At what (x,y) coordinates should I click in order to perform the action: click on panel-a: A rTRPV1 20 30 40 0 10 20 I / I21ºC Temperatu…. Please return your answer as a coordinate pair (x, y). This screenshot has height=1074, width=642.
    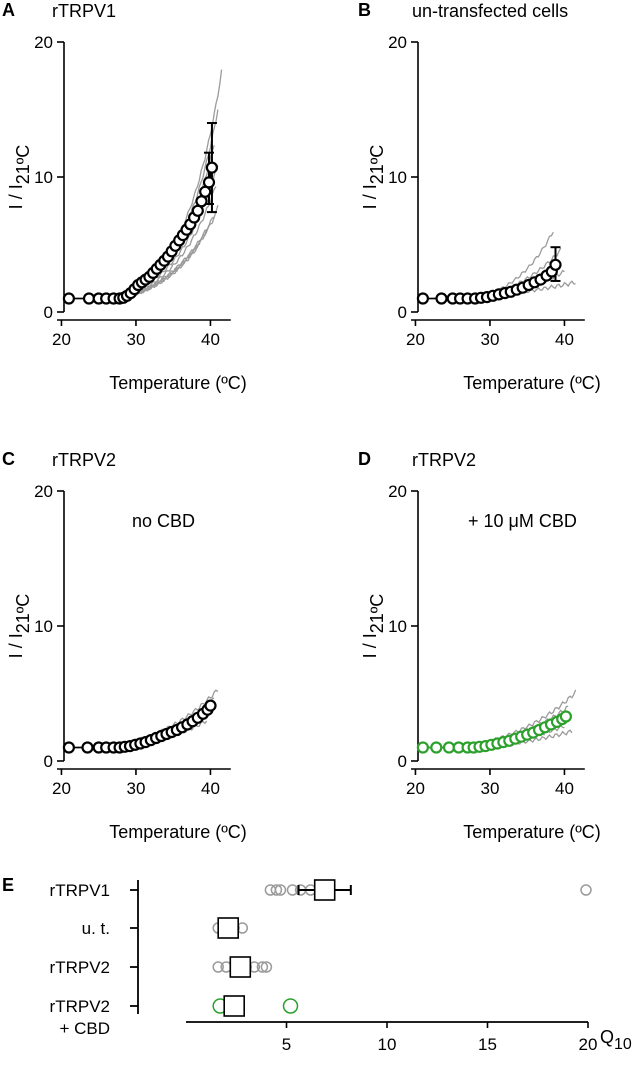
    Looking at the image, I should click on (124, 196).